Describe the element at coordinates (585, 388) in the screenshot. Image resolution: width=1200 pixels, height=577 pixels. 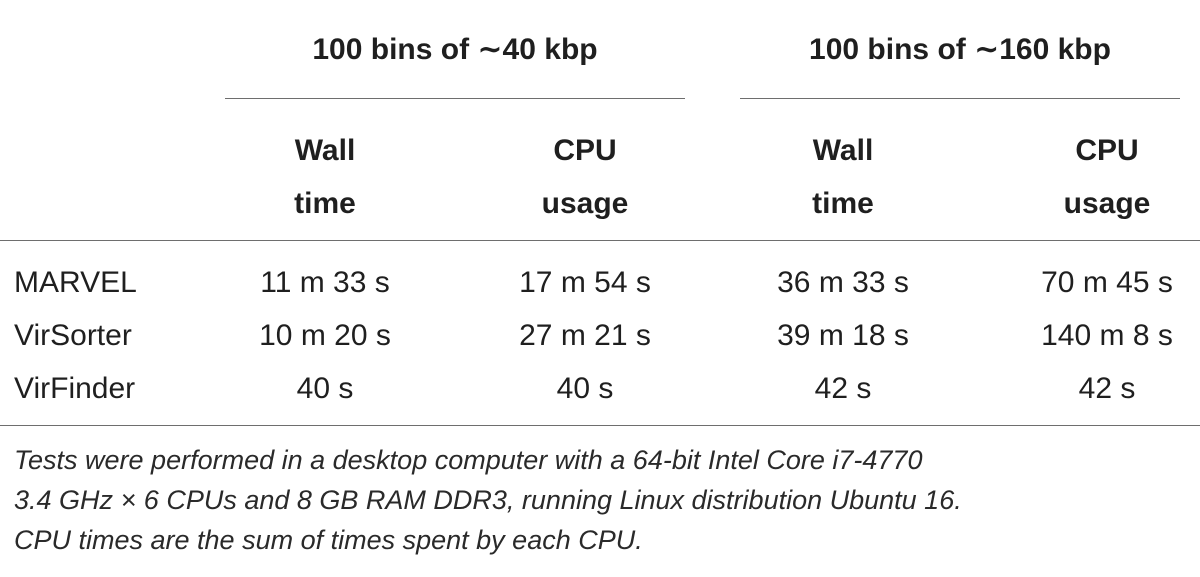
I see `cell-cpu-usage-40kbp: 40 s` at that location.